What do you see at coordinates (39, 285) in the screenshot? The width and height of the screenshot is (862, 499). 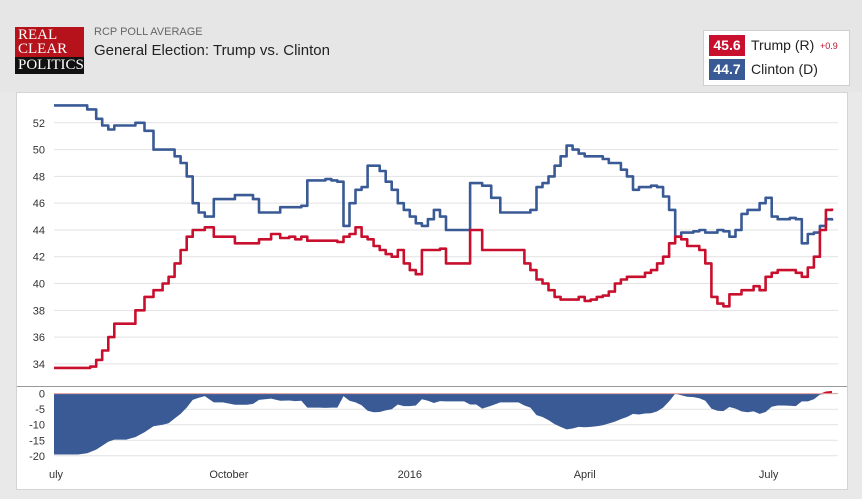 I see `y-tick-label: 40` at bounding box center [39, 285].